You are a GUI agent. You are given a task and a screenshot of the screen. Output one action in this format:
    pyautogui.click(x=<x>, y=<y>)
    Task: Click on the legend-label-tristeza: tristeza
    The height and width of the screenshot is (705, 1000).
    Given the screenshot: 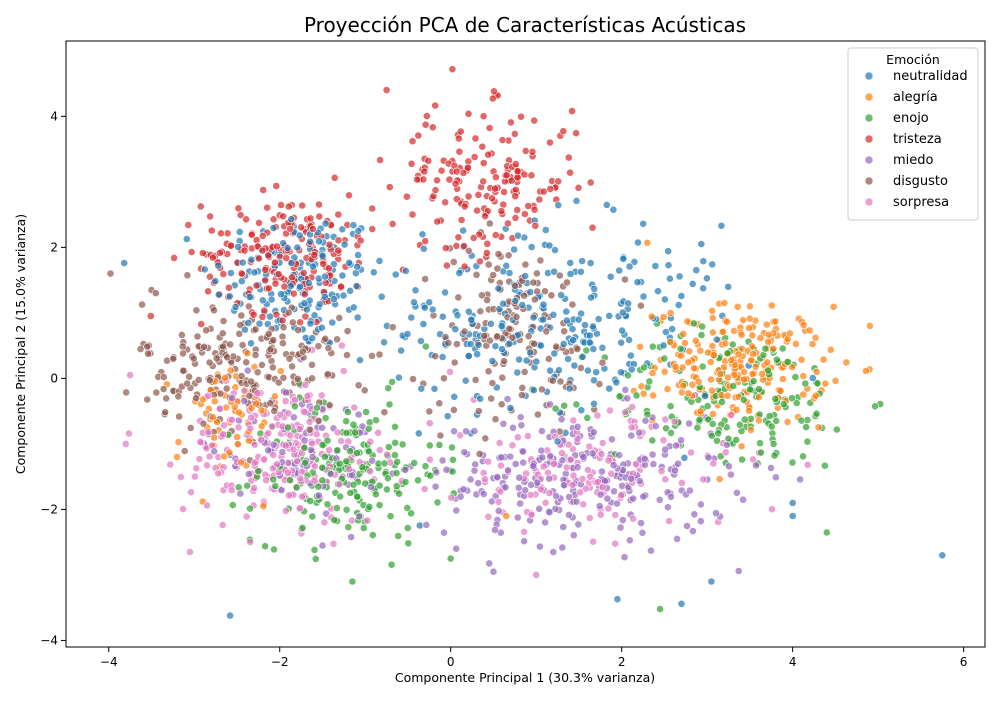 What is the action you would take?
    pyautogui.click(x=917, y=139)
    